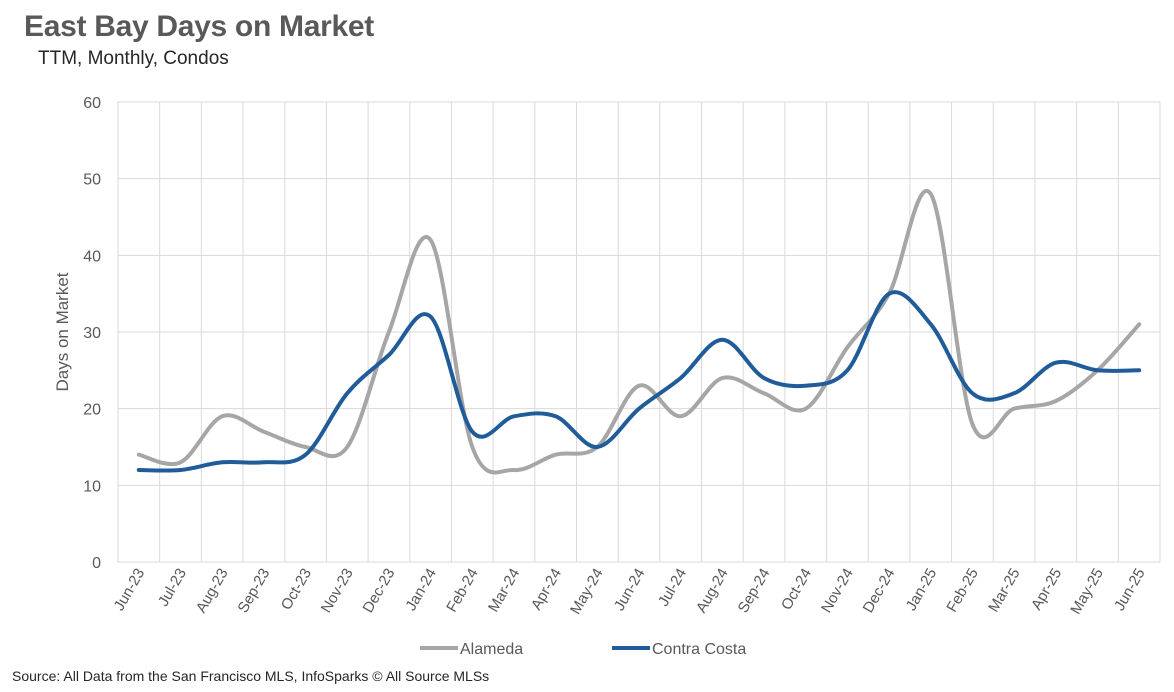  Describe the element at coordinates (133, 58) in the screenshot. I see `chart-subtitle: TTM, Monthly, Condos` at that location.